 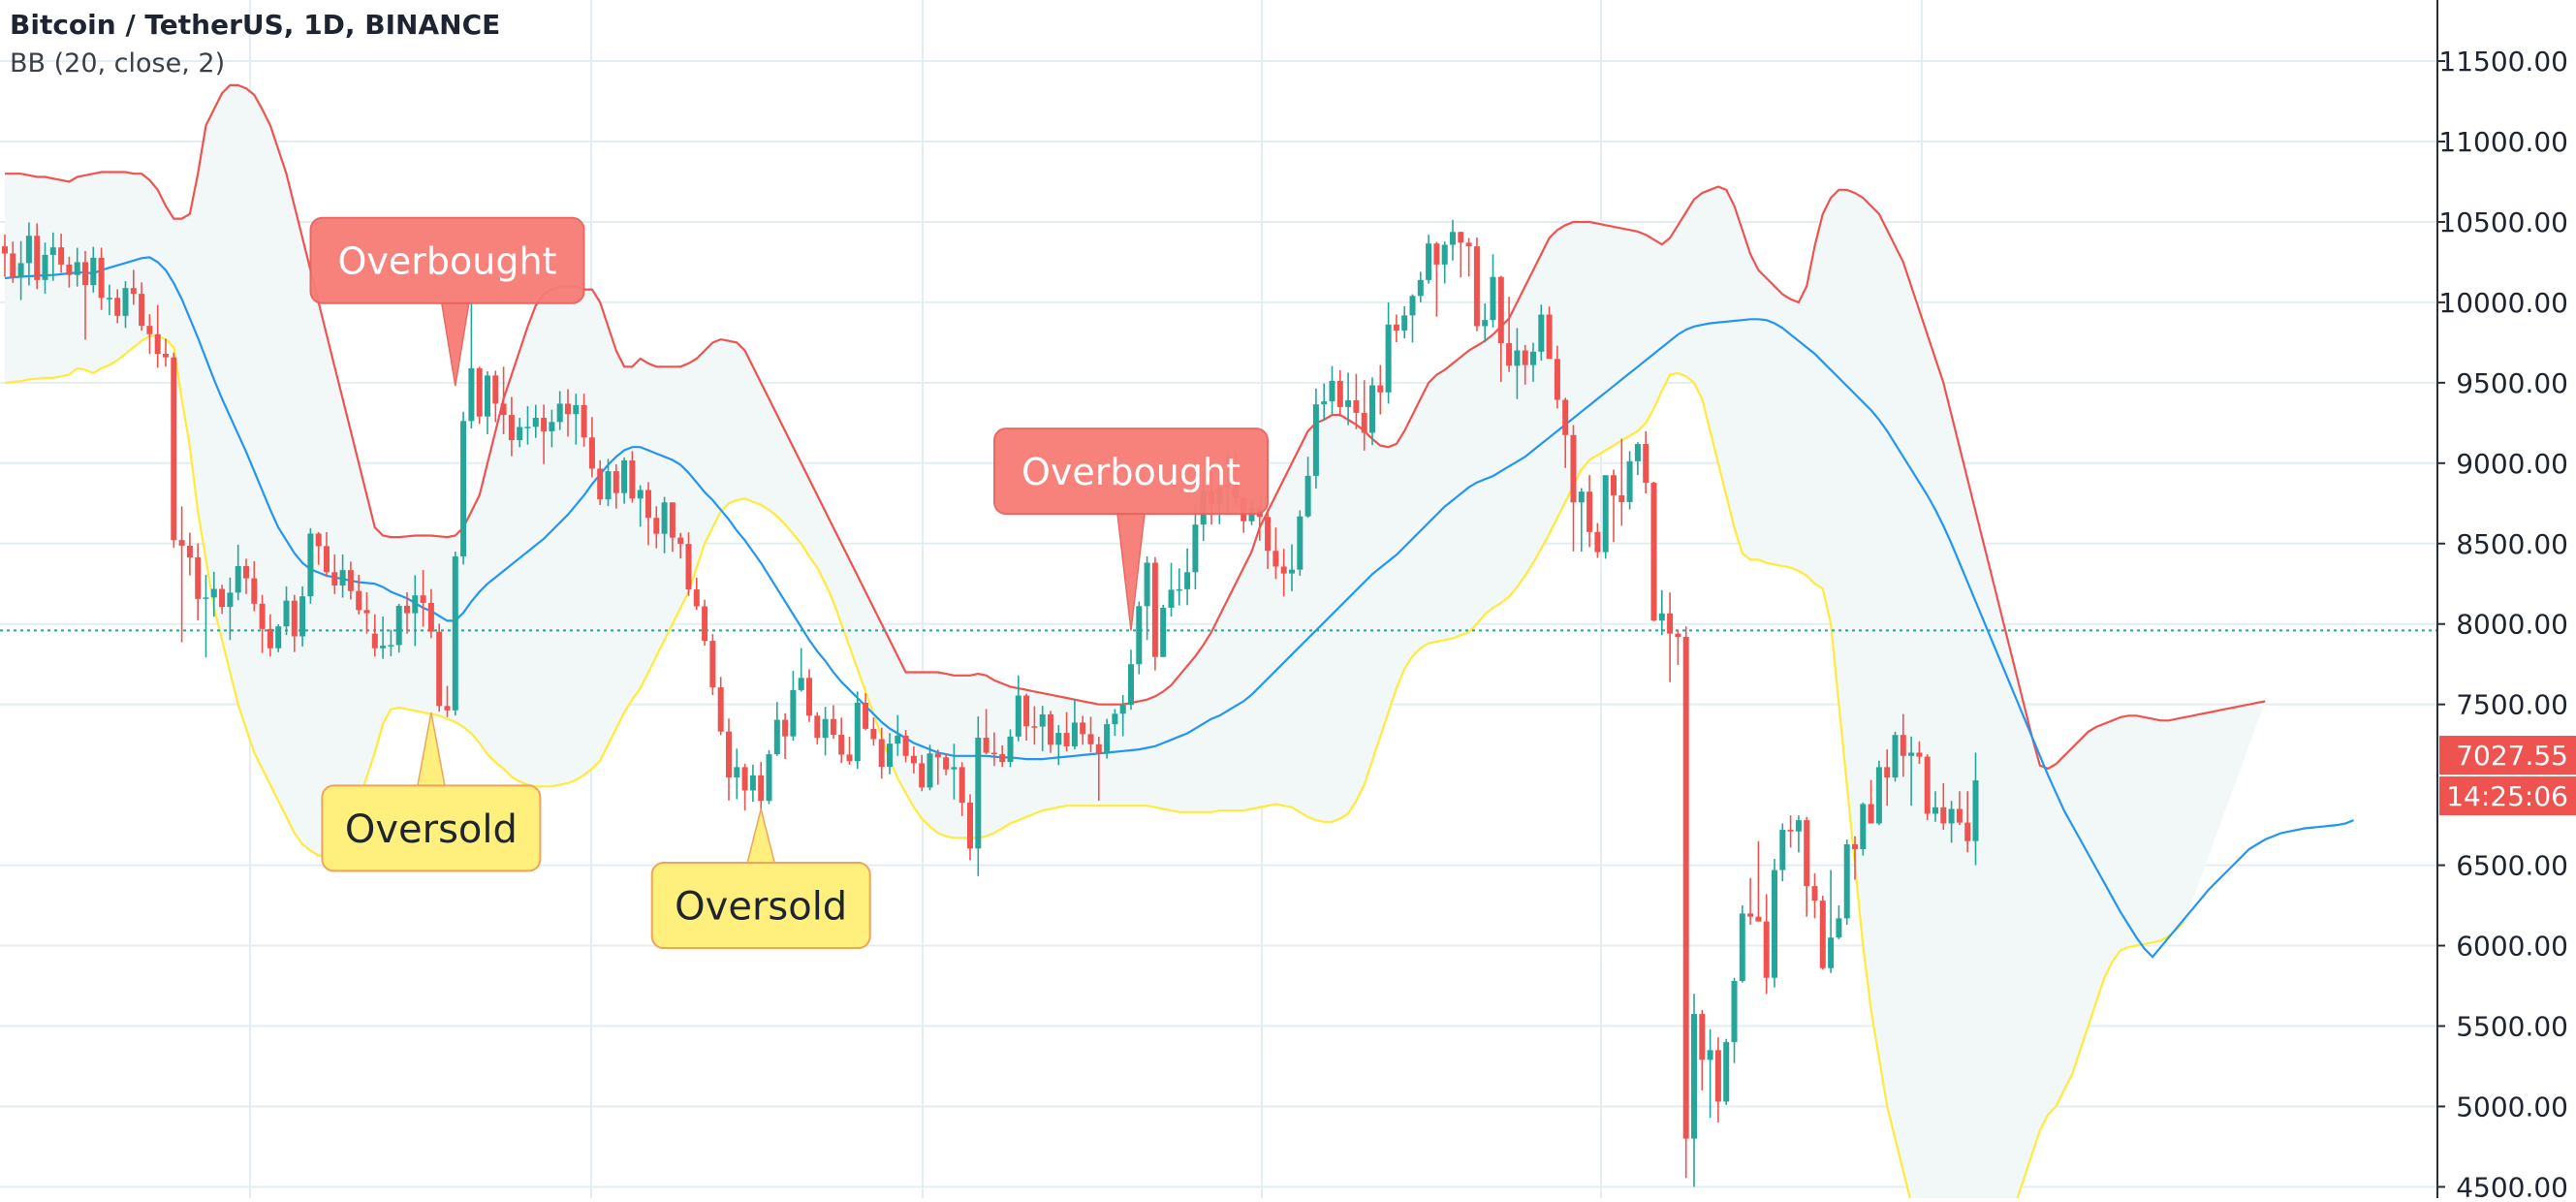 What do you see at coordinates (255, 25) in the screenshot?
I see `symbol-title: Bitcoin / TetherUS, 1D, BINANCE` at bounding box center [255, 25].